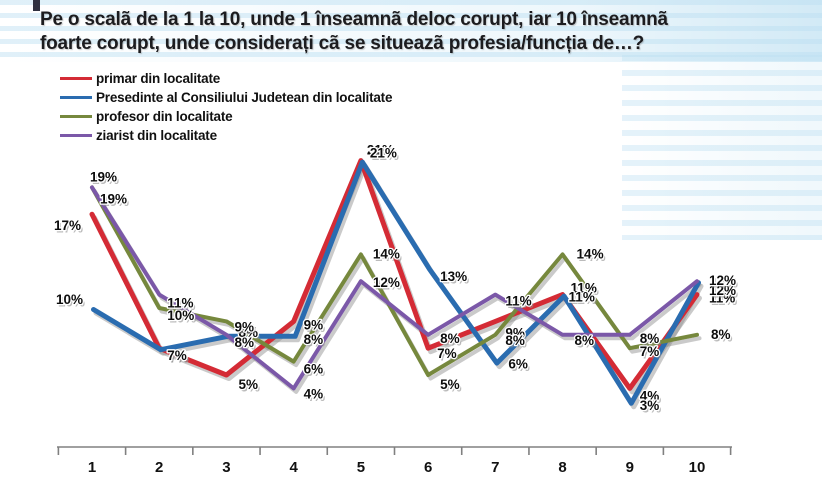  Describe the element at coordinates (244, 326) in the screenshot. I see `data-label-profesor-x3: 9%` at that location.